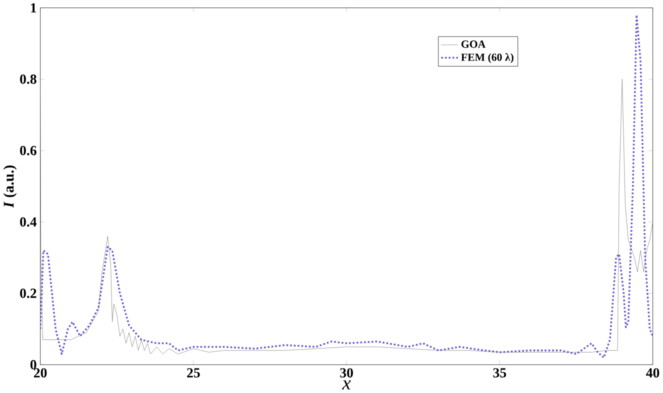 The height and width of the screenshot is (393, 663). I want to click on y-axis-title: I (a.u.), so click(10, 187).